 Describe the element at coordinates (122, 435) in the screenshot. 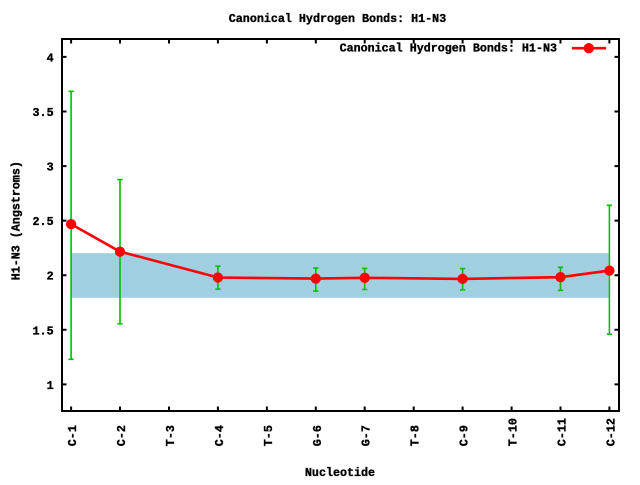

I see `svg-text: C-2` at that location.